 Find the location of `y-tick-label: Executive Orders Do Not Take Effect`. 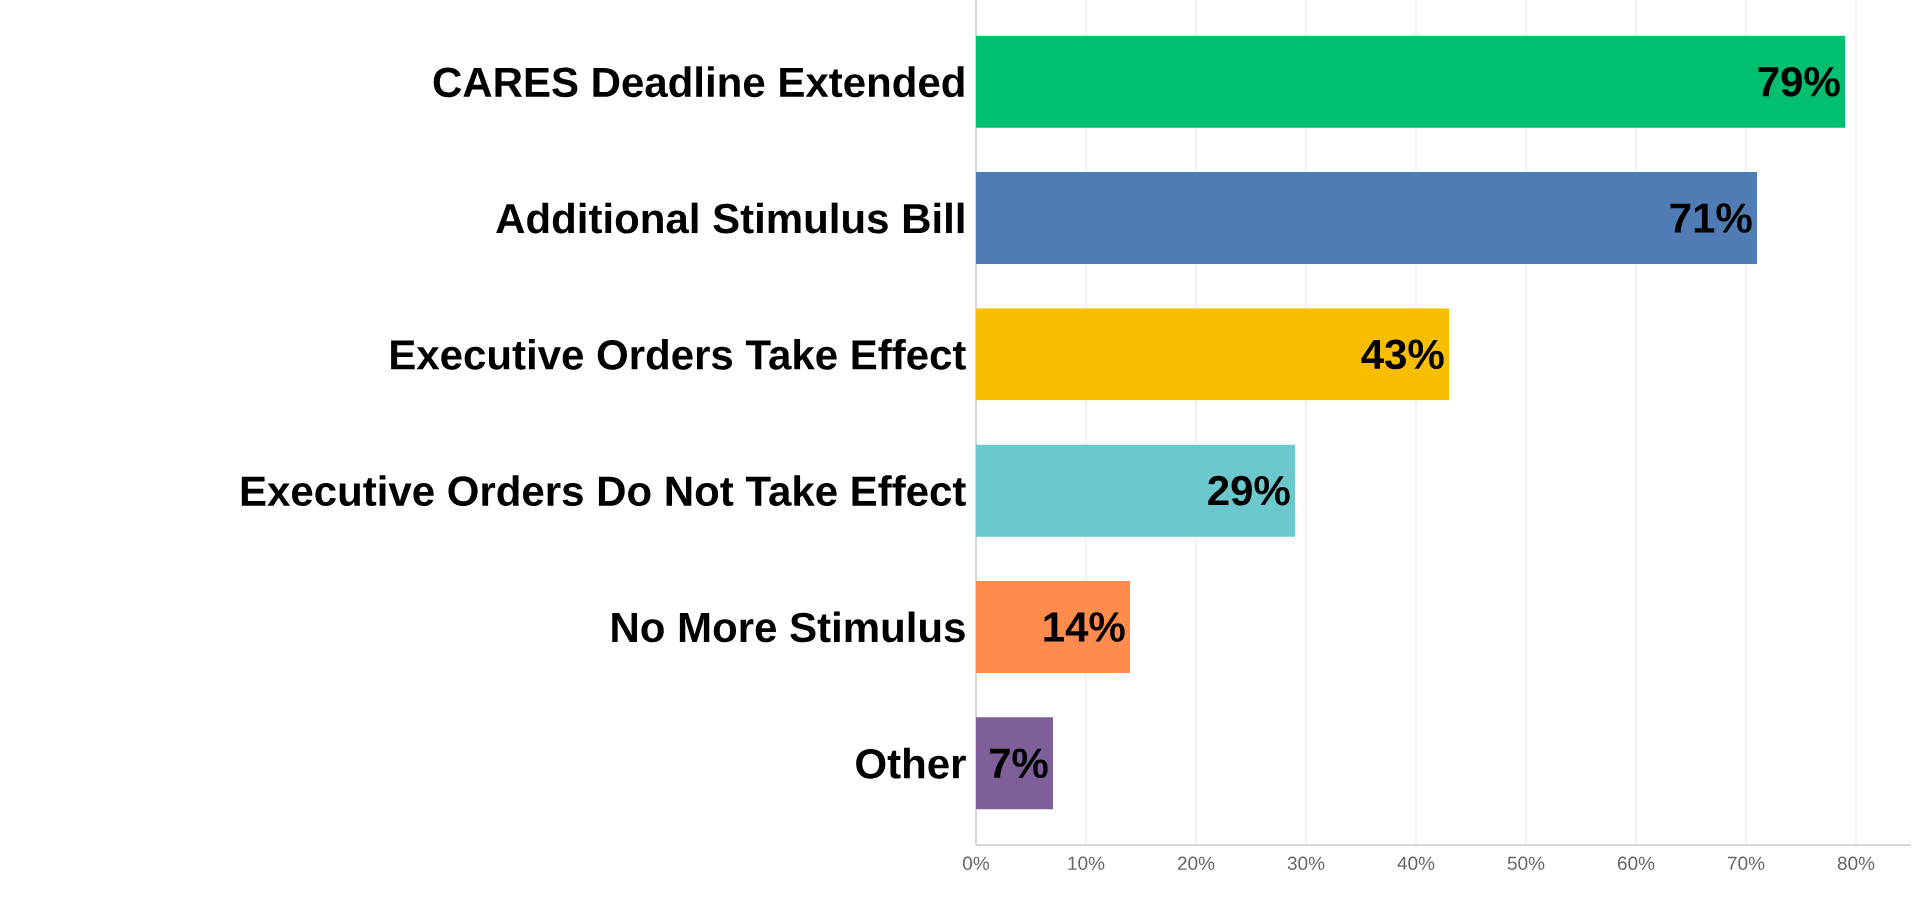

y-tick-label: Executive Orders Do Not Take Effect is located at coordinates (603, 491).